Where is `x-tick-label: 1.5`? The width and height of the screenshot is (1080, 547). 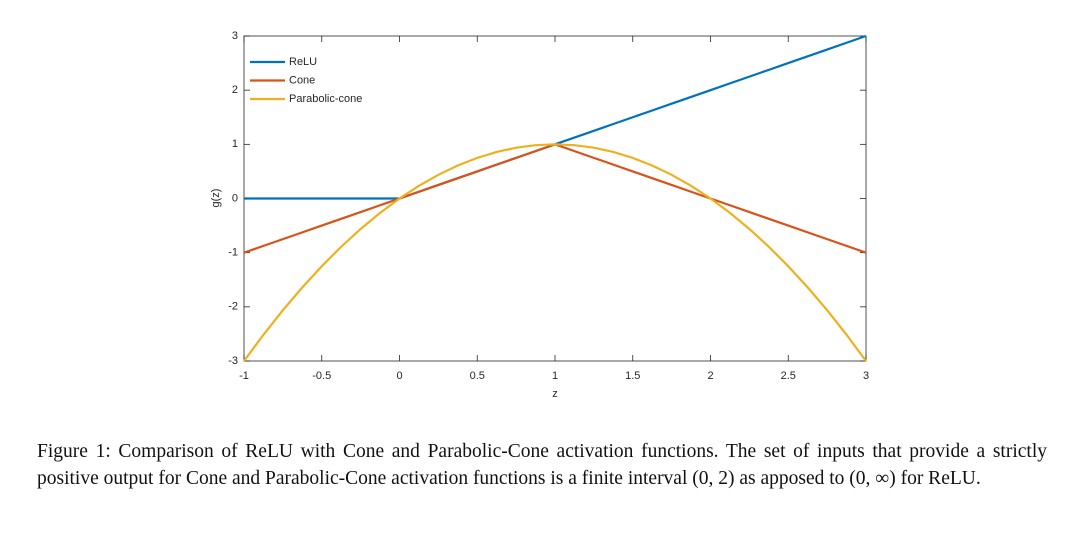 x-tick-label: 1.5 is located at coordinates (632, 376).